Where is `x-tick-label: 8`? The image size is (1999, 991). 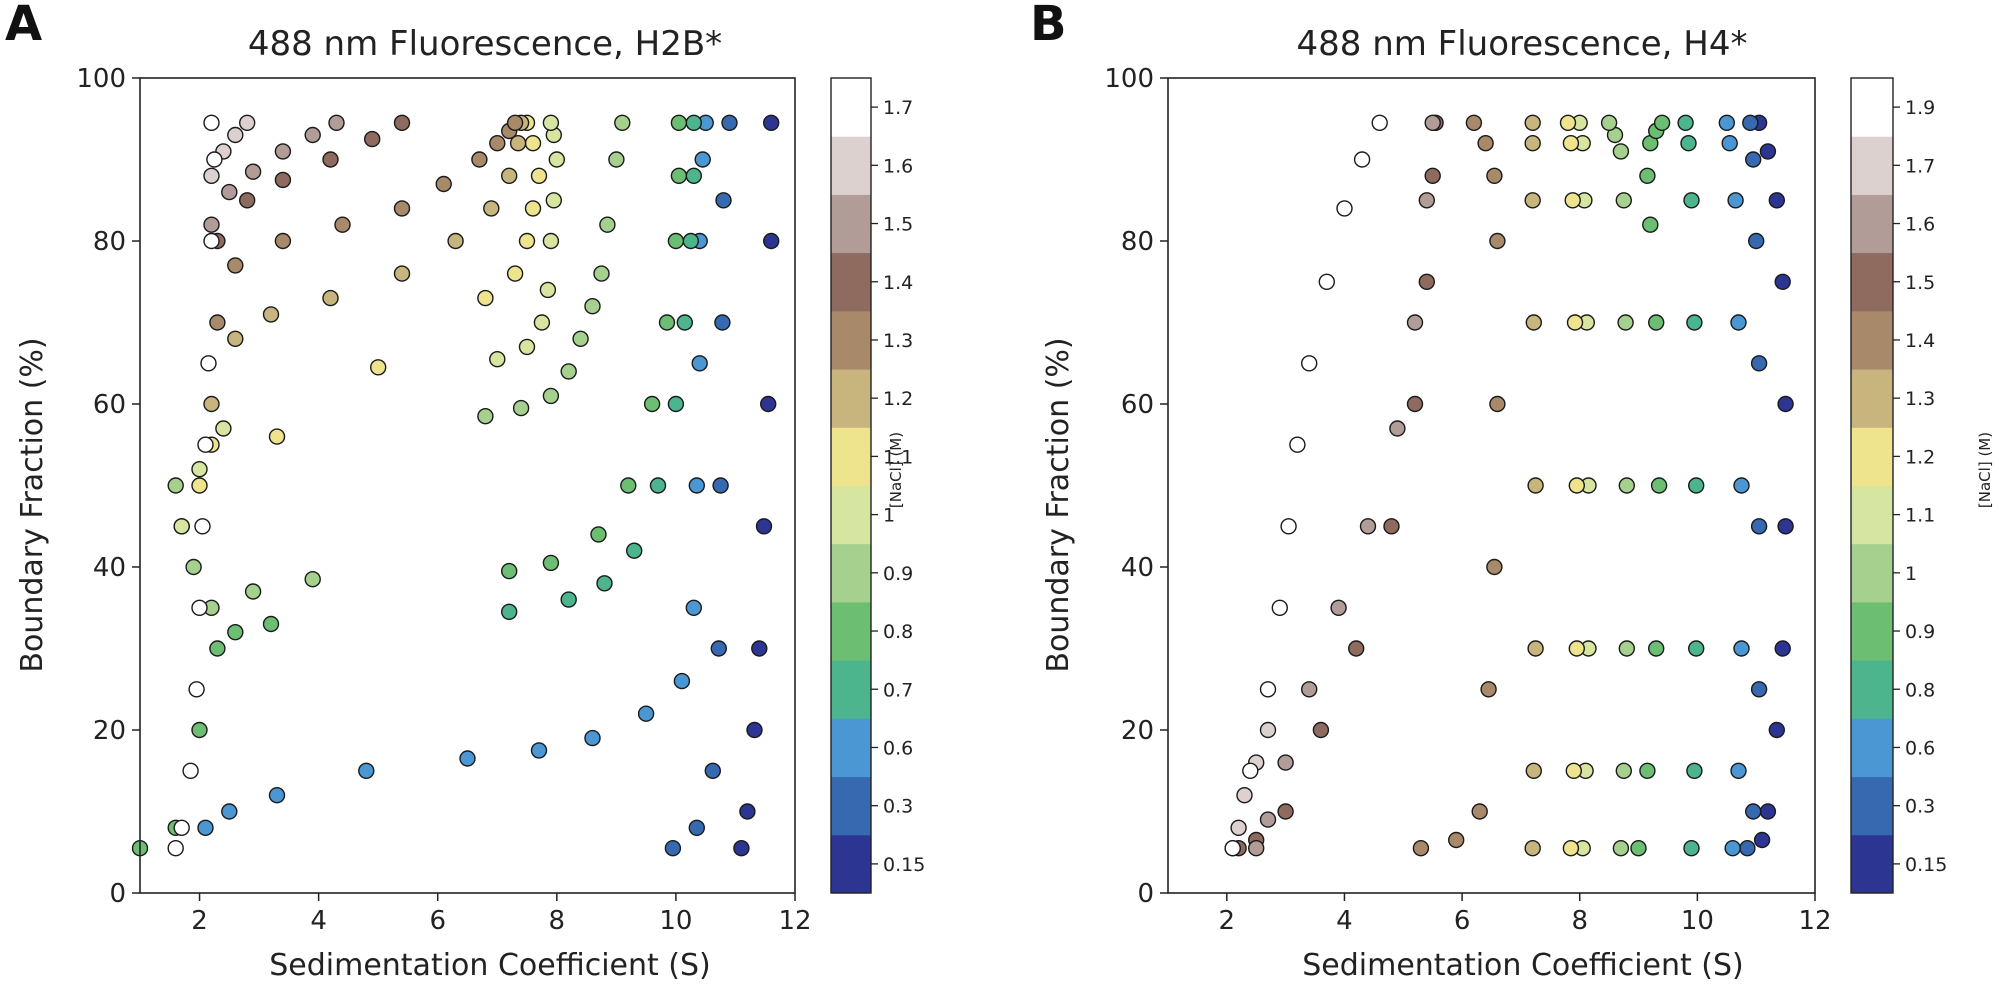
x-tick-label: 8 is located at coordinates (1579, 921).